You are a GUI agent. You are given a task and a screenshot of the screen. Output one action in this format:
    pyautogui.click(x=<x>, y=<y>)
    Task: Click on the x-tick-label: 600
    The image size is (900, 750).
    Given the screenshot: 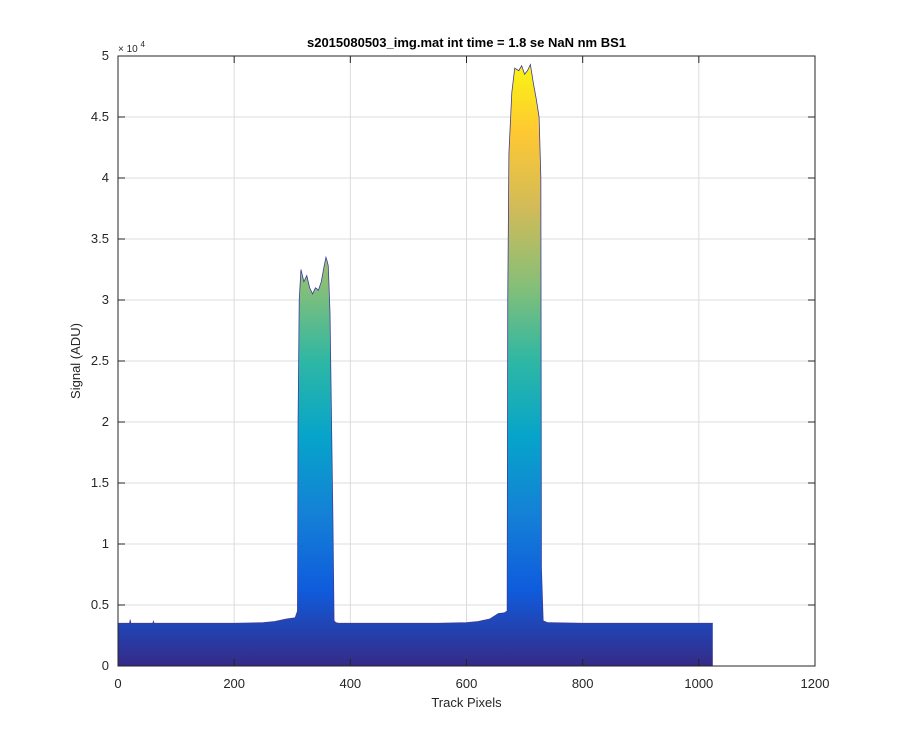 What is the action you would take?
    pyautogui.click(x=467, y=683)
    